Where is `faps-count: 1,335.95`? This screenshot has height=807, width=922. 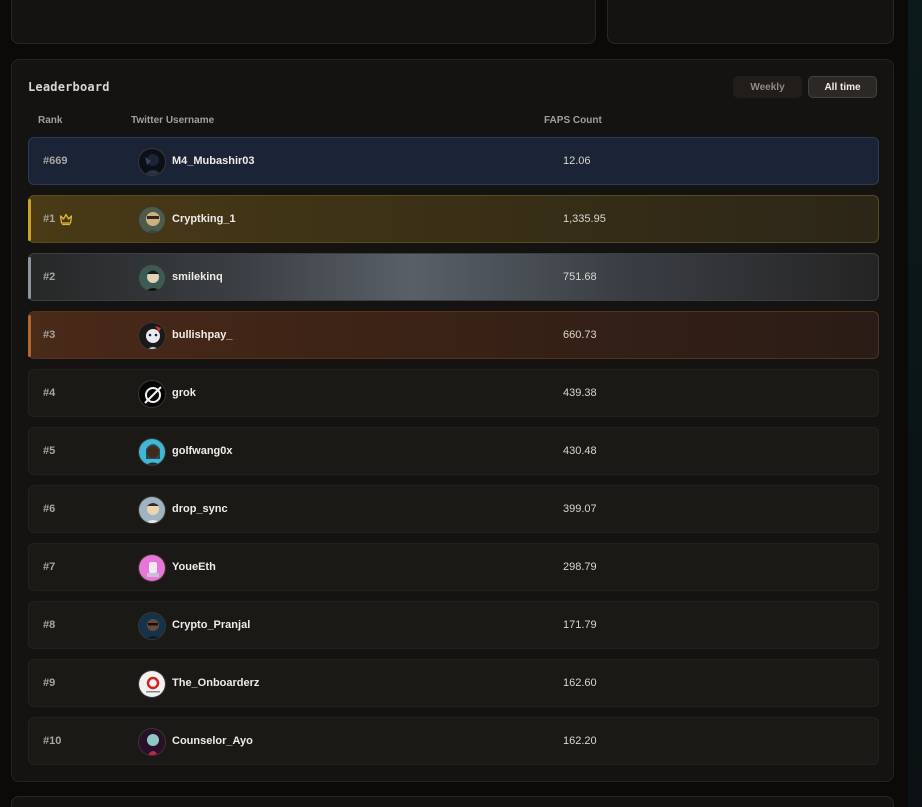 faps-count: 1,335.95 is located at coordinates (584, 219).